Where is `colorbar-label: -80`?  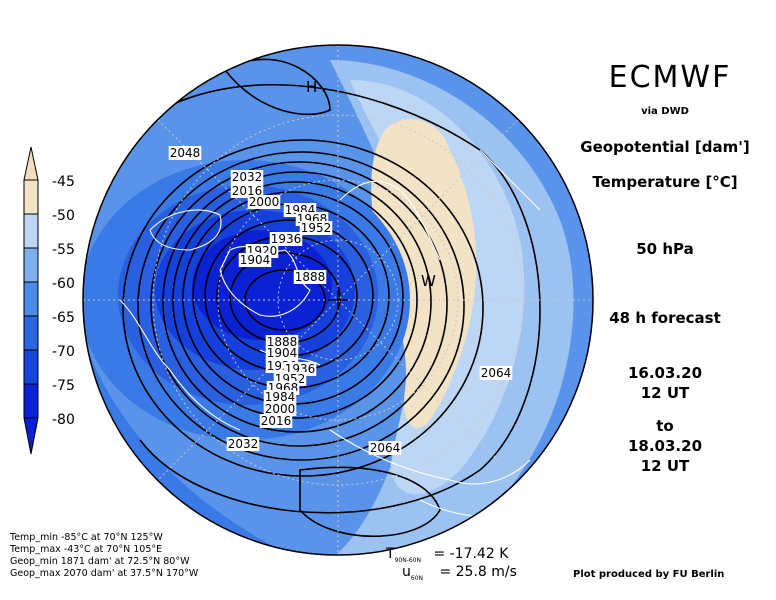
colorbar-label: -80 is located at coordinates (63, 420).